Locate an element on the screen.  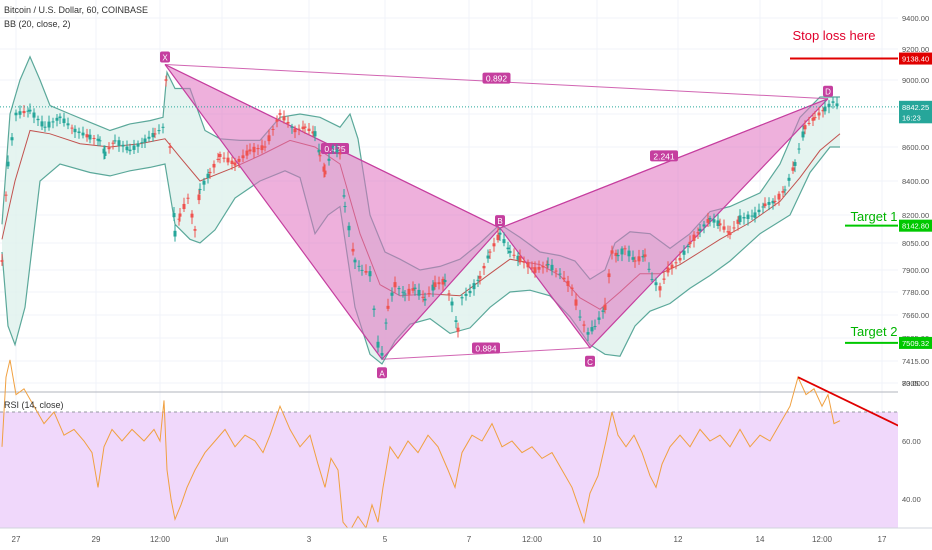
time-tick-label: 29 is located at coordinates (96, 539).